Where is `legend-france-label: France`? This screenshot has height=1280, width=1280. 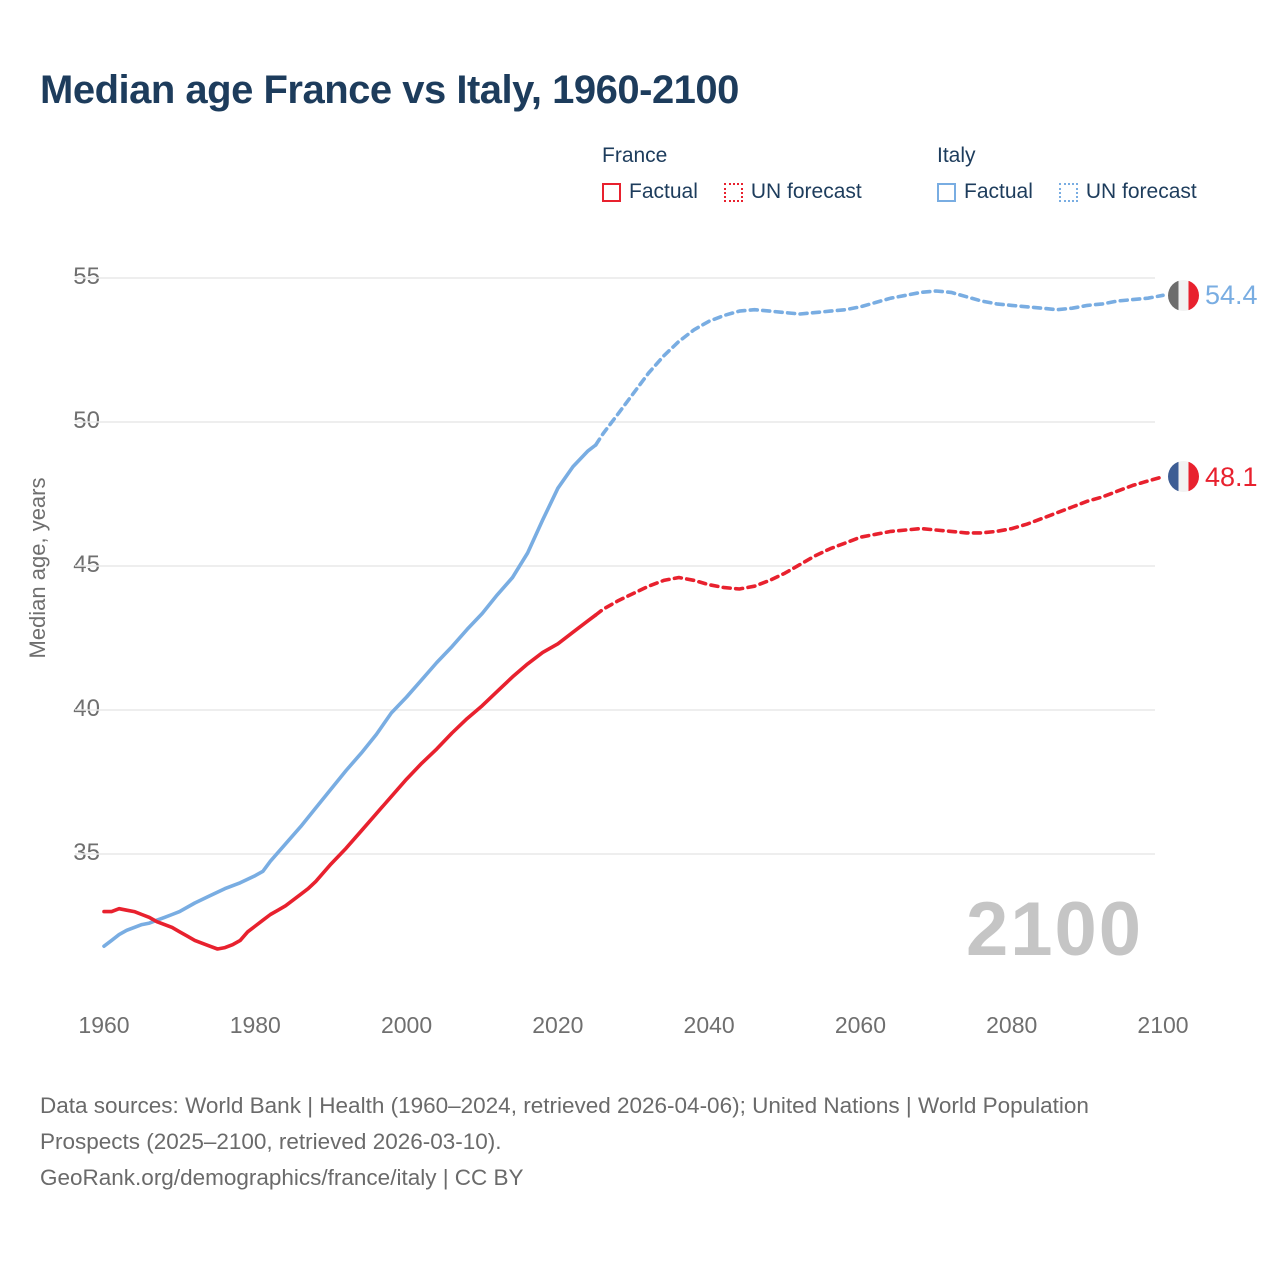 legend-france-label: France is located at coordinates (635, 155).